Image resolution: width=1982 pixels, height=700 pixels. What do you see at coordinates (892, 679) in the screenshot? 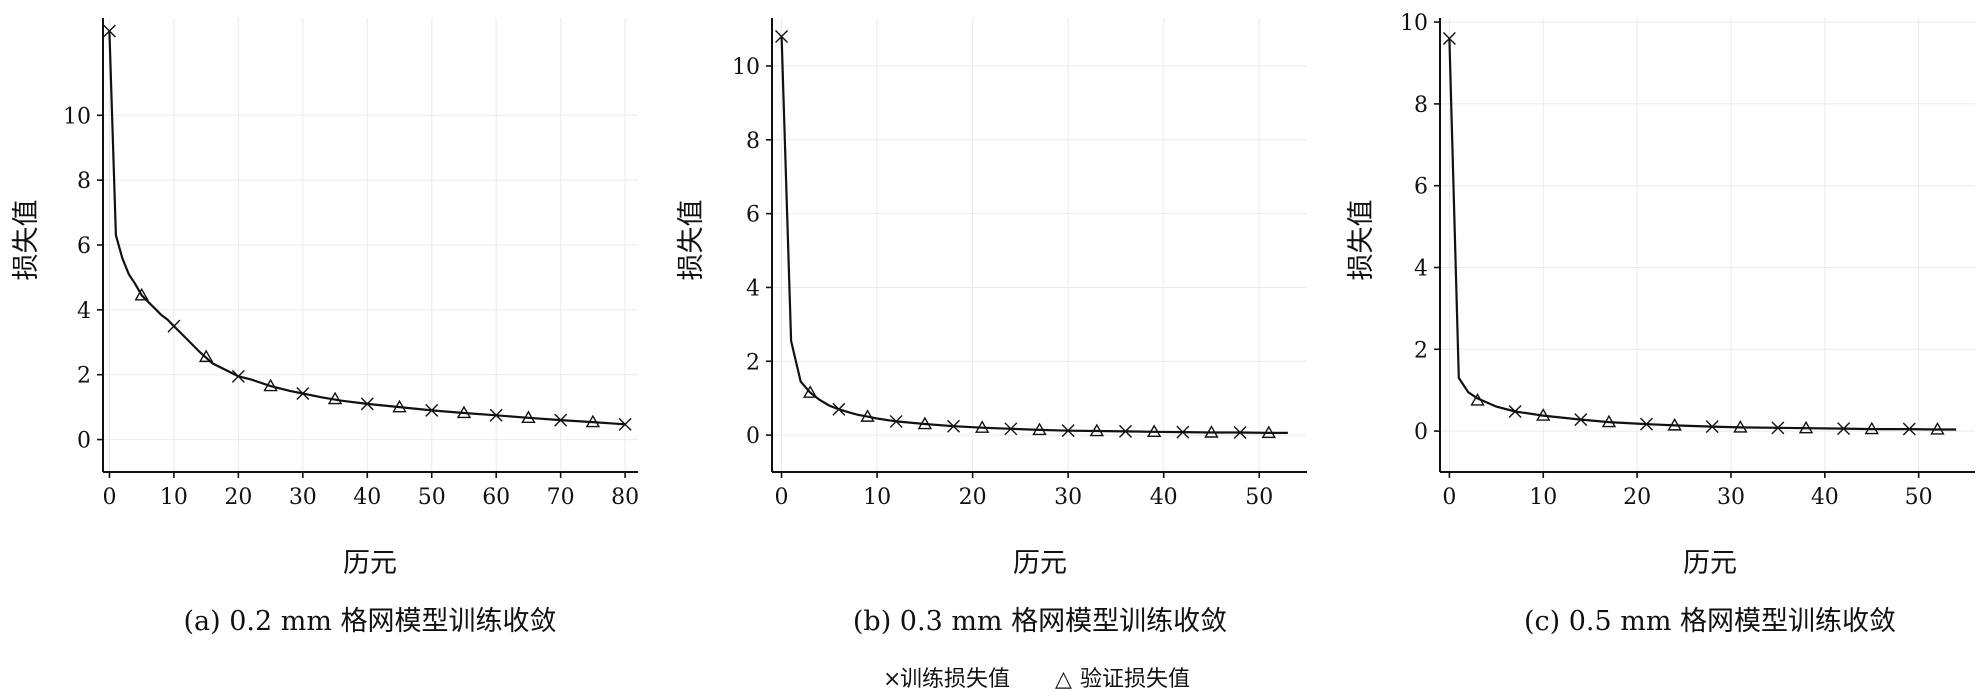
I see `legend-symbol-train: ×` at bounding box center [892, 679].